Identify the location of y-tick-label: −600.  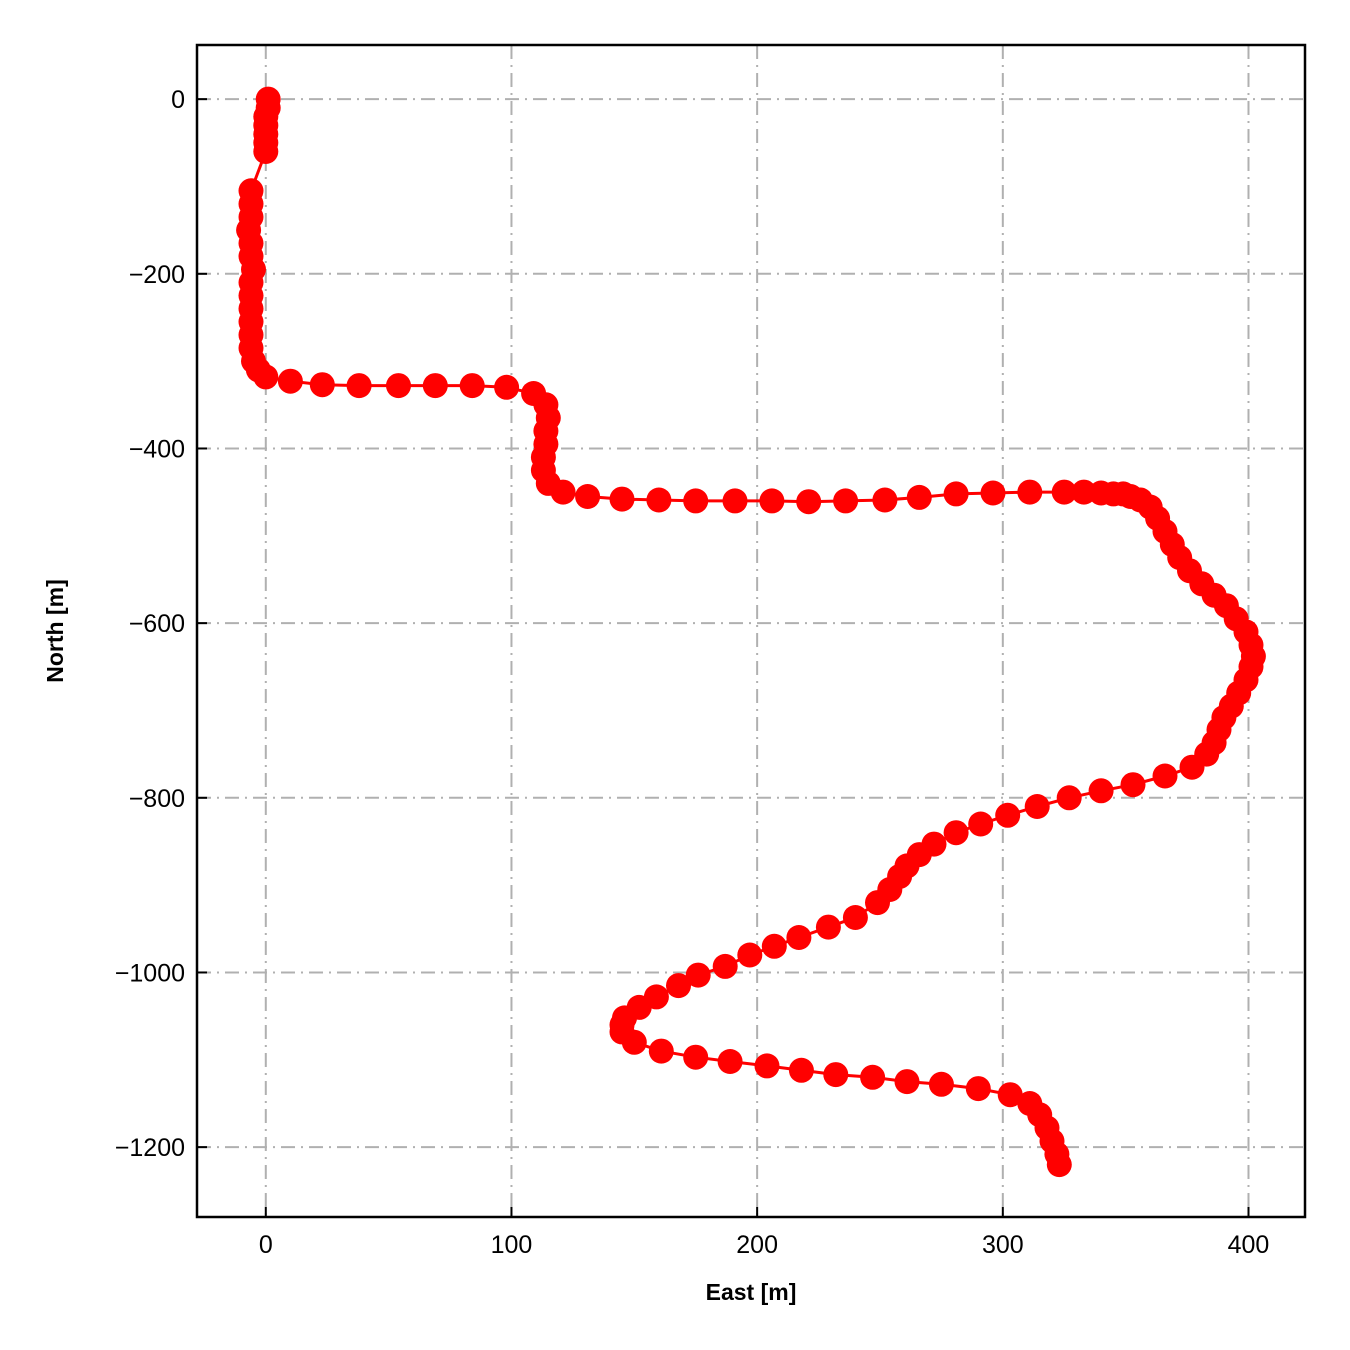
(157, 624).